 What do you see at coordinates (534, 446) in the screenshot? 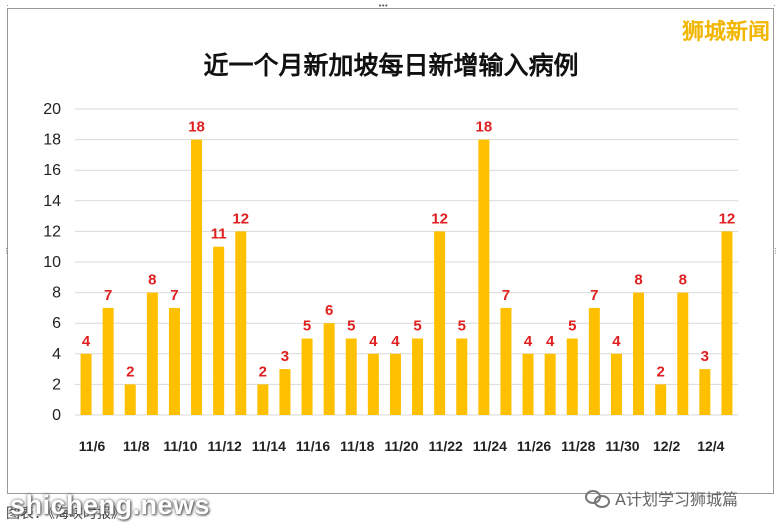
I see `x-tick-label: 11/26` at bounding box center [534, 446].